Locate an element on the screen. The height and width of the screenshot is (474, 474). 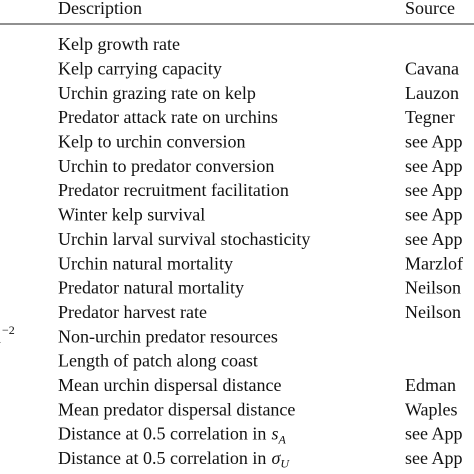
description-subscript: U is located at coordinates (285, 464).